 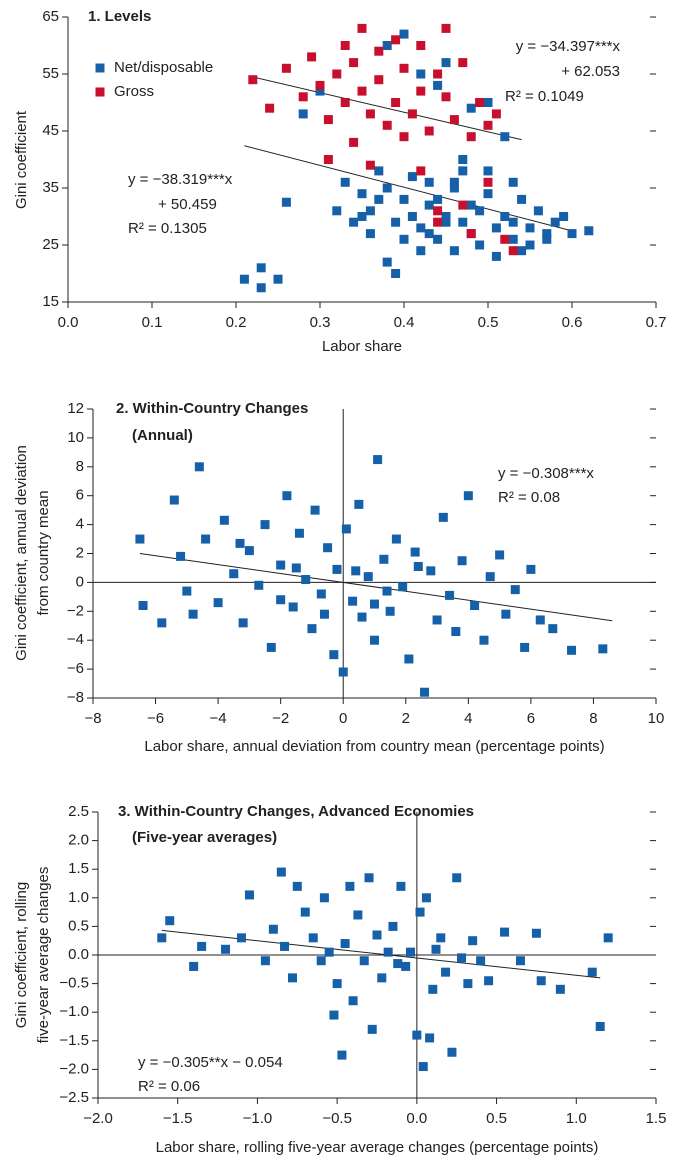 What do you see at coordinates (21, 159) in the screenshot?
I see `y-axis-label: Gini coefficient` at bounding box center [21, 159].